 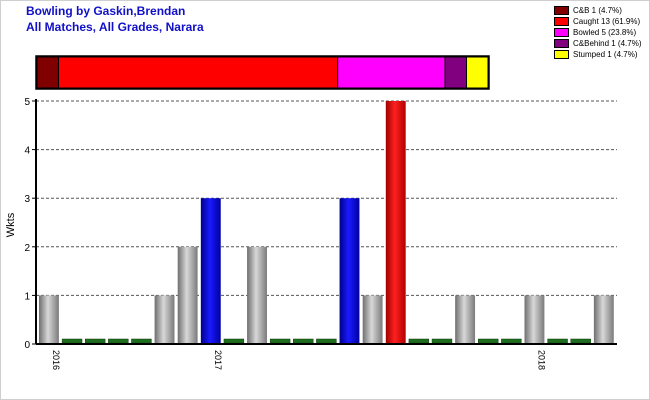 I want to click on legend-item-caught: Caught 13 (61.9%), so click(x=597, y=21).